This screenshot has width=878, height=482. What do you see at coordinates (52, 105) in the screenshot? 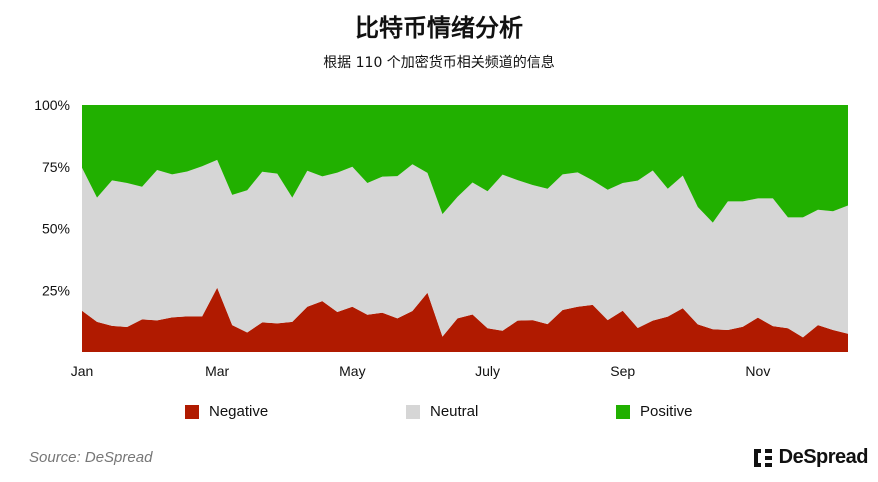
I see `y-tick-label: 100%` at bounding box center [52, 105].